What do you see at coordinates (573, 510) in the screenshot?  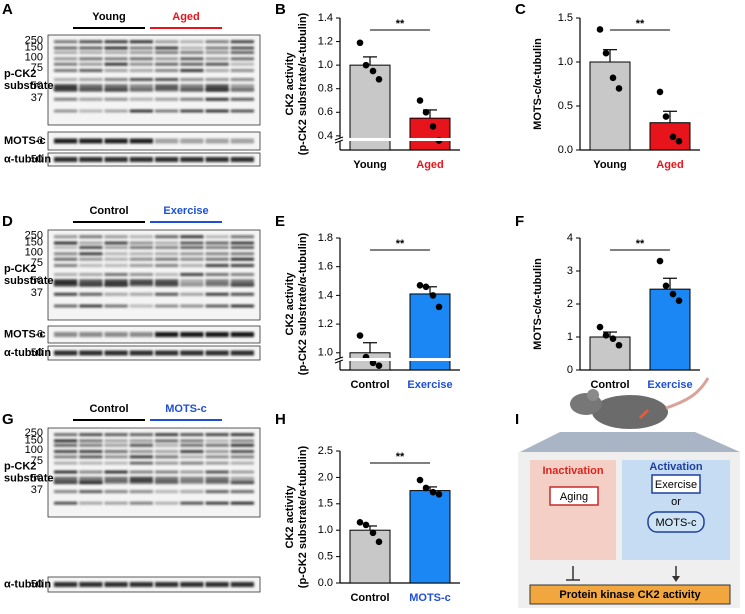 I see `inactivation-box` at bounding box center [573, 510].